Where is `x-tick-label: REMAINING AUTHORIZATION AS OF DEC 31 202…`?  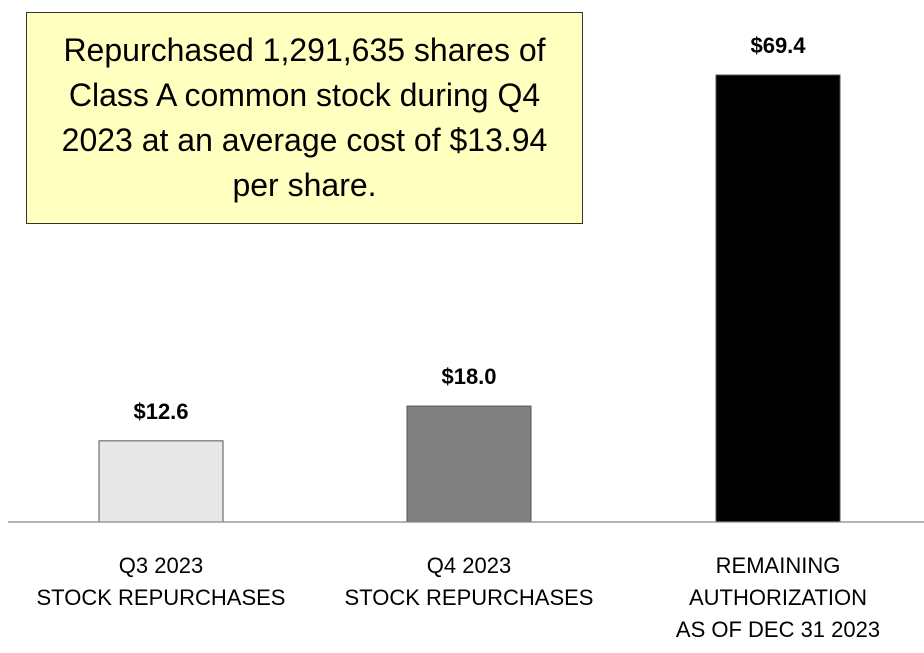
x-tick-label: REMAINING AUTHORIZATION AS OF DEC 31 202… is located at coordinates (778, 597).